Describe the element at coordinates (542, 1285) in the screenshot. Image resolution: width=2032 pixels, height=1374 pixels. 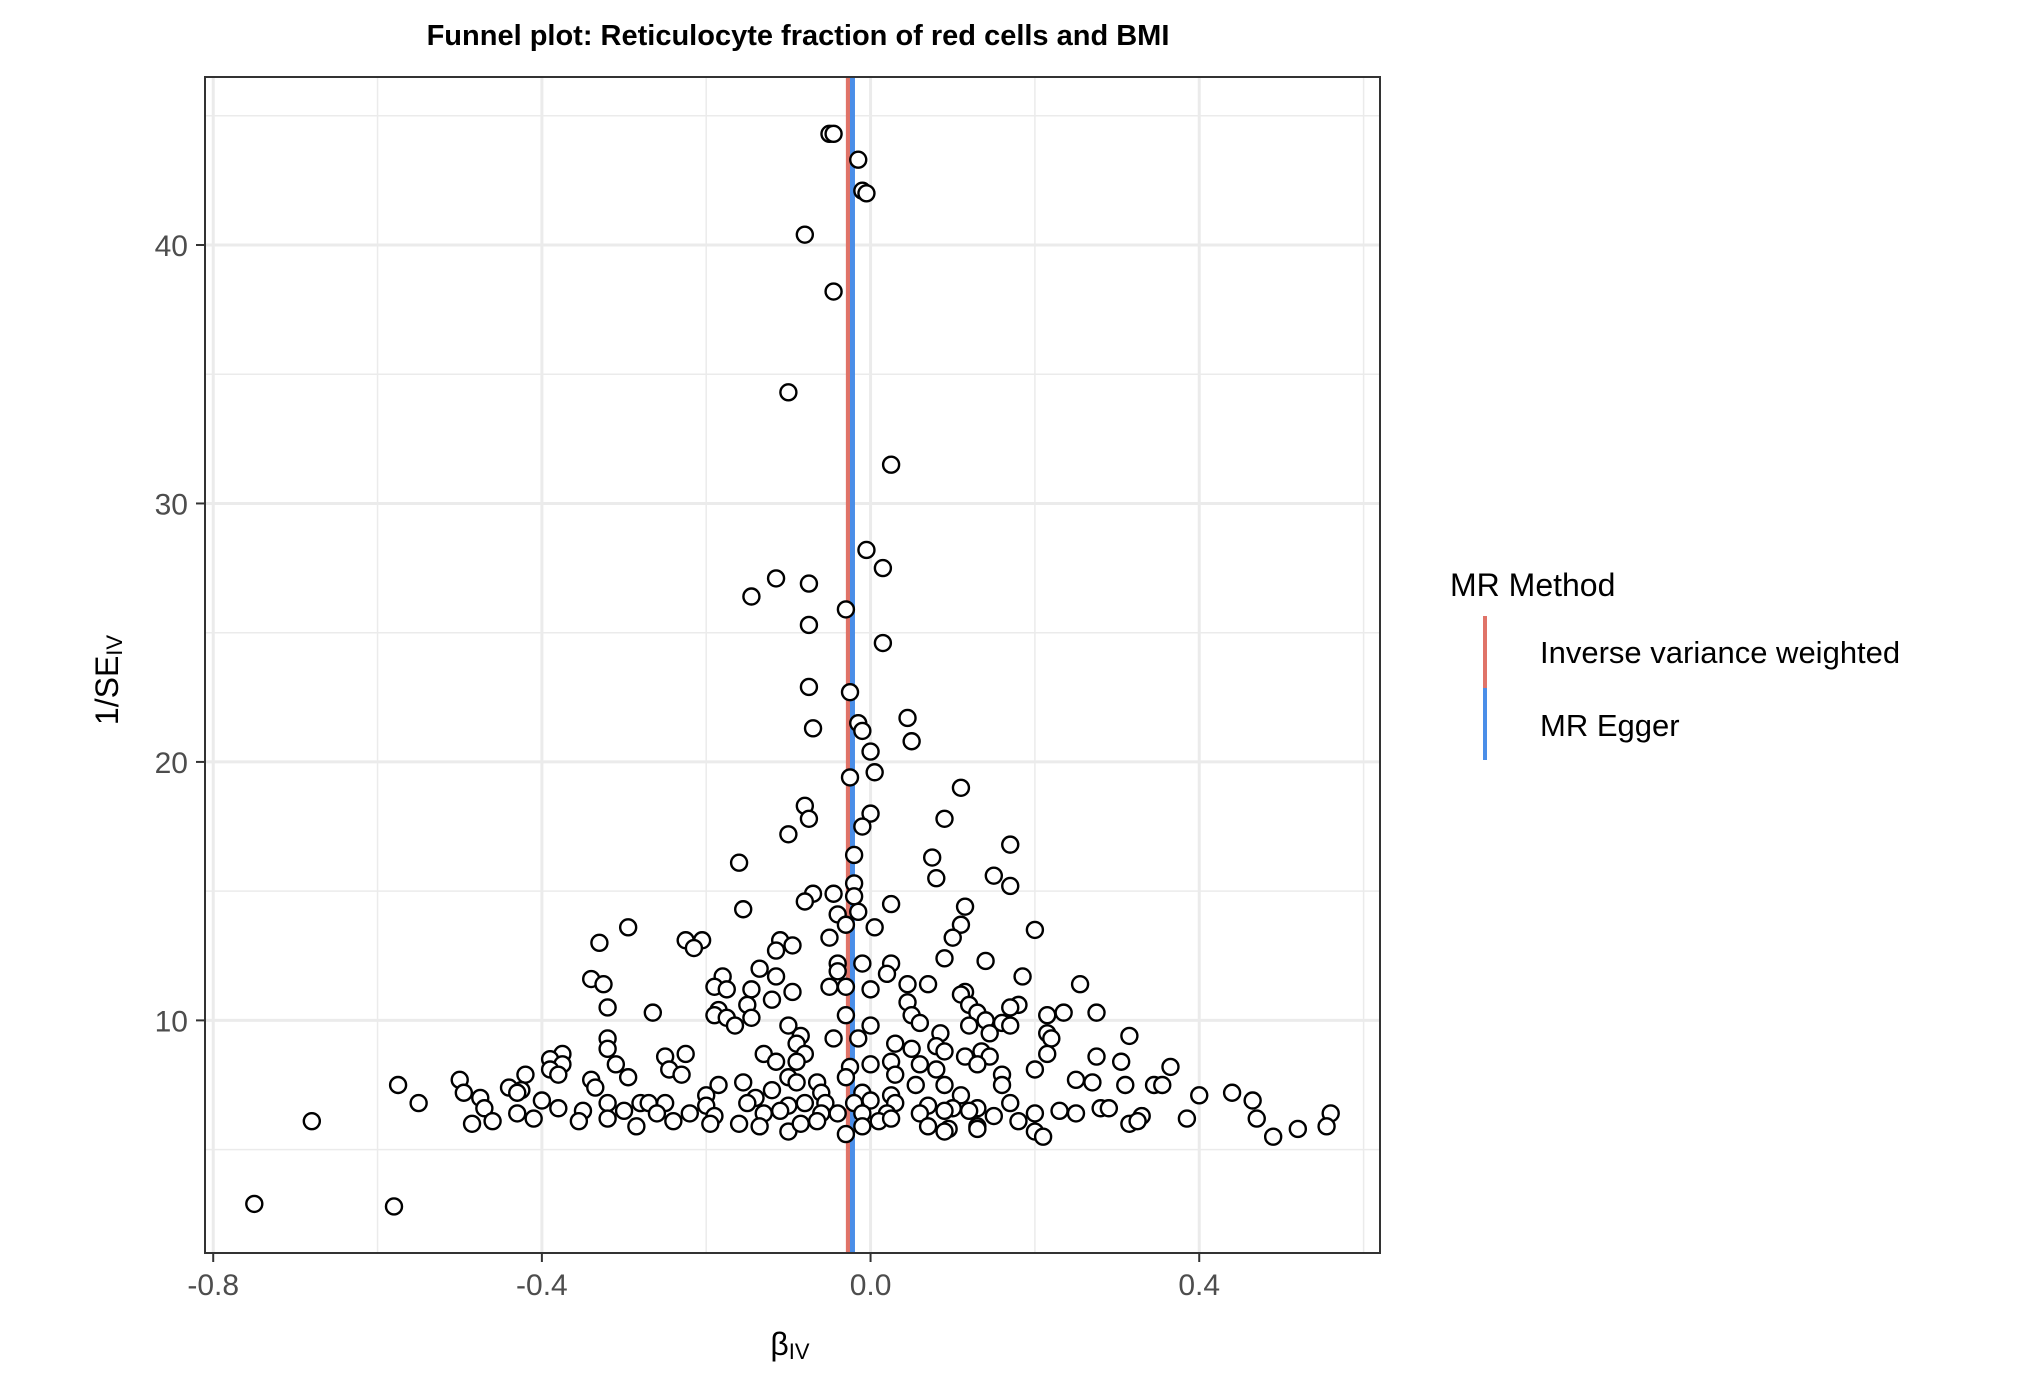
I see `x-tick-label: -0.4` at that location.